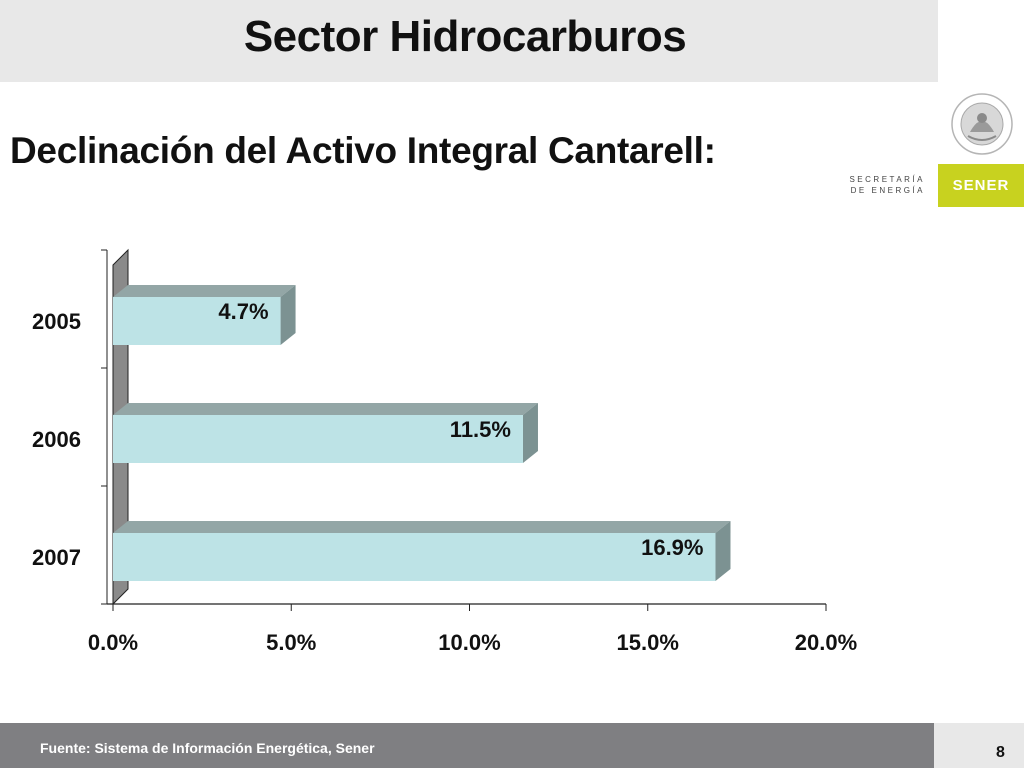 The image size is (1024, 768). I want to click on secretaria-line-2: DE ENERGÍA, so click(887, 190).